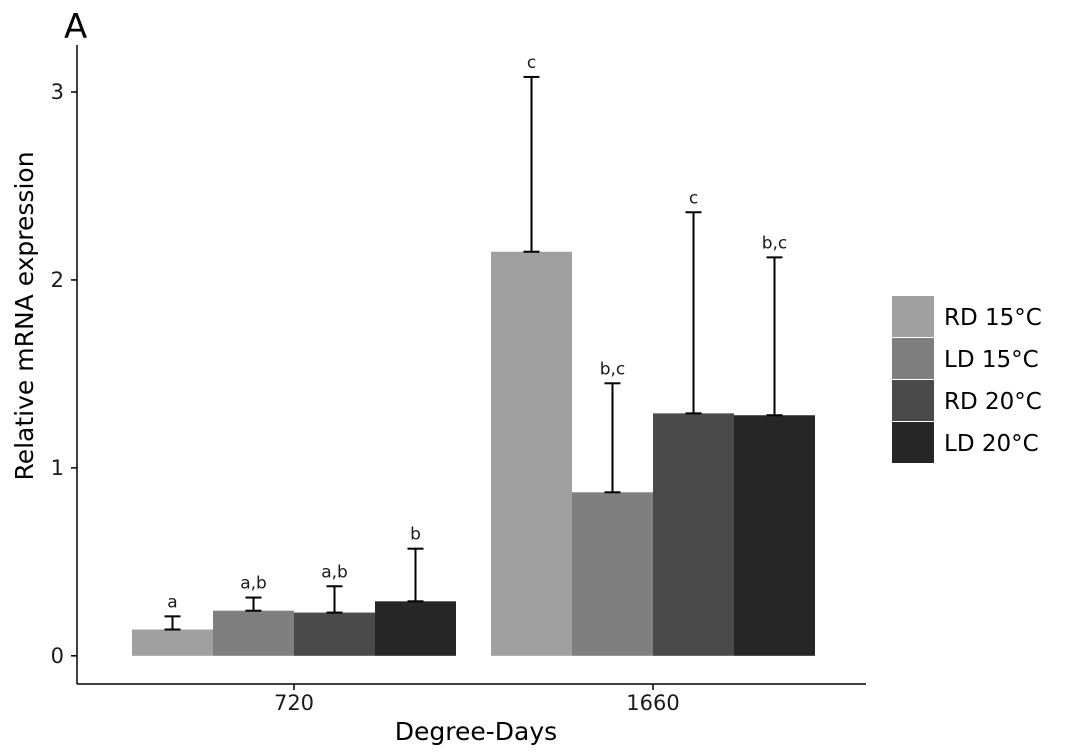 The width and height of the screenshot is (1069, 753). I want to click on legend: RD 15°C LD 15°C RD 20°C LD 20°C, so click(967, 380).